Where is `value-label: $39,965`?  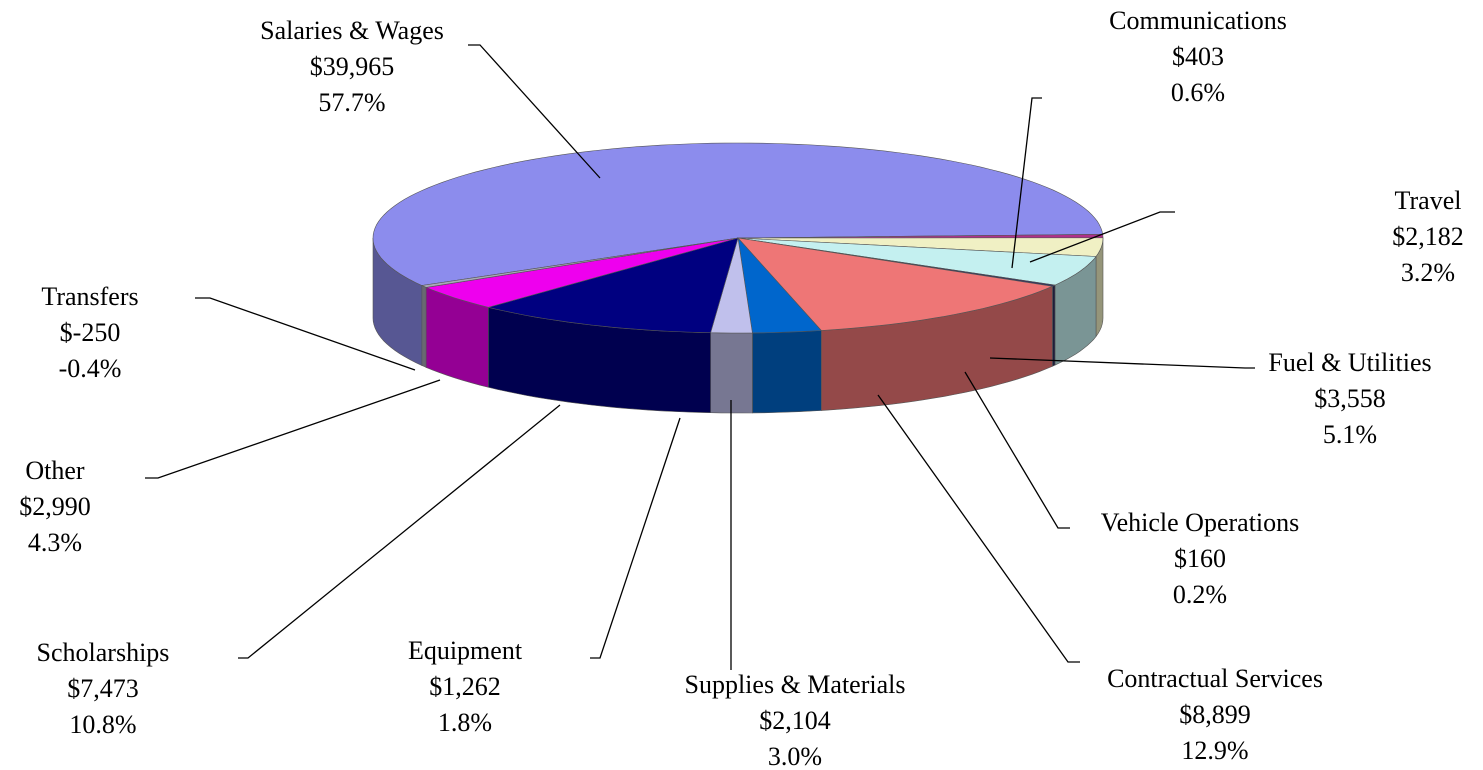
value-label: $39,965 is located at coordinates (352, 66).